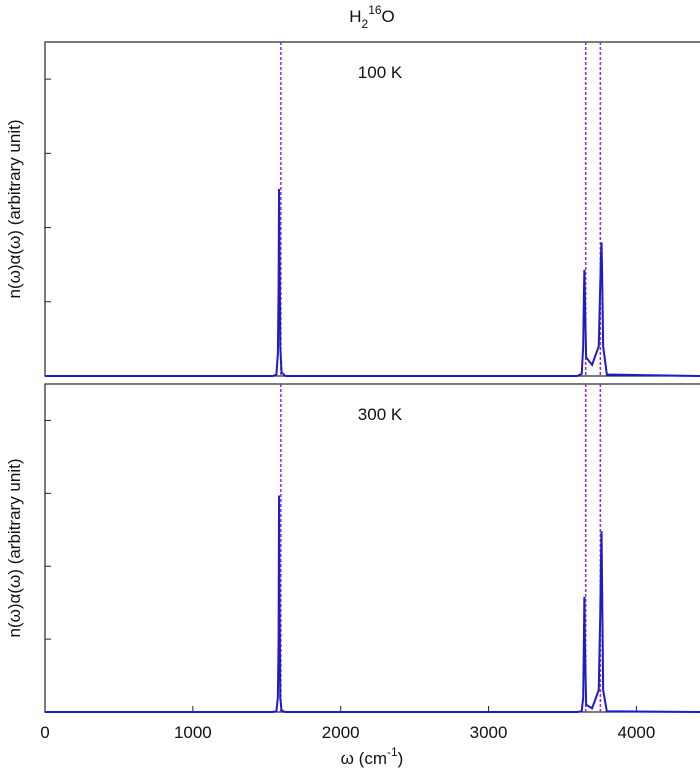  Describe the element at coordinates (44, 732) in the screenshot. I see `x-tick-label: 0` at that location.